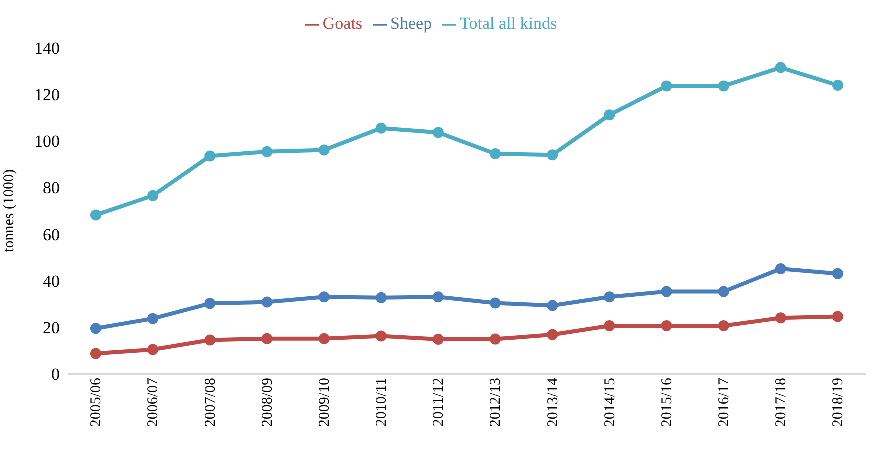  Describe the element at coordinates (553, 403) in the screenshot. I see `x-tick-label: 2013/14` at that location.